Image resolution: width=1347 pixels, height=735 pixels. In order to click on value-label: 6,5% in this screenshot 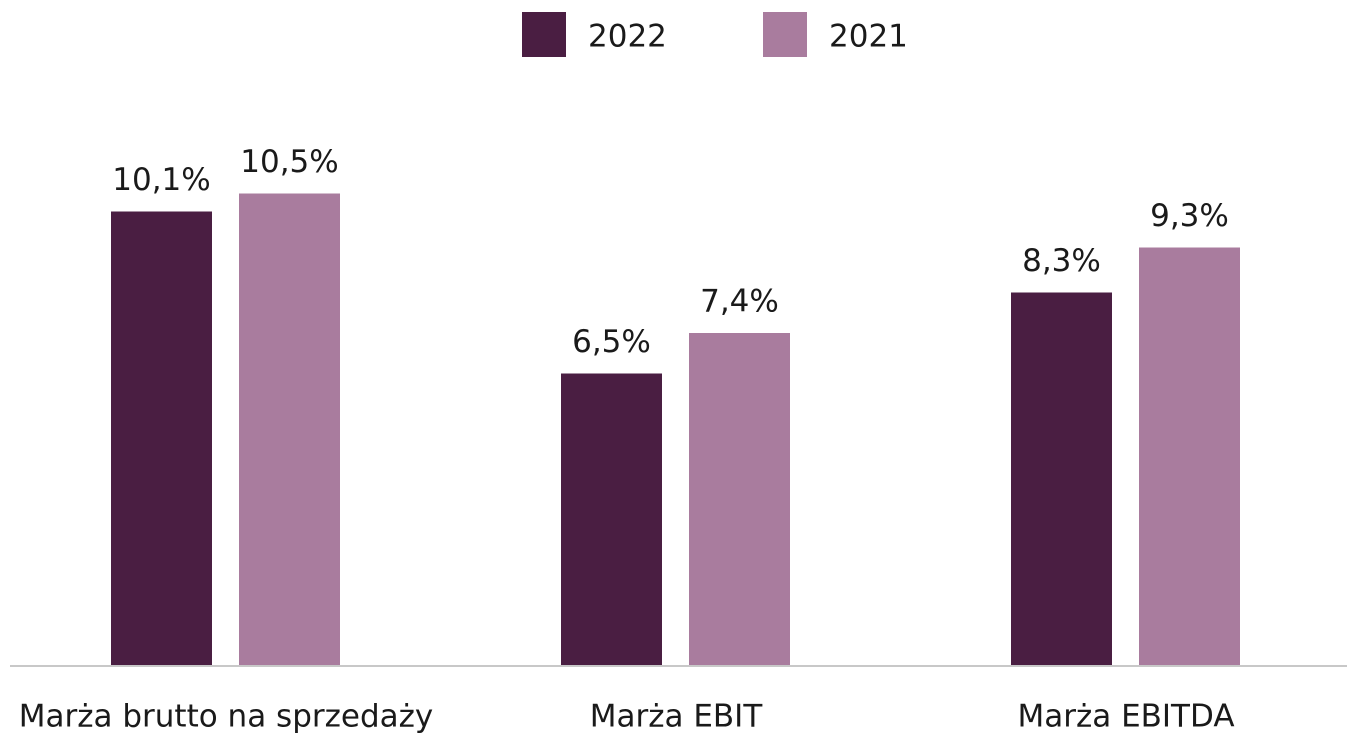, I will do `click(611, 342)`.